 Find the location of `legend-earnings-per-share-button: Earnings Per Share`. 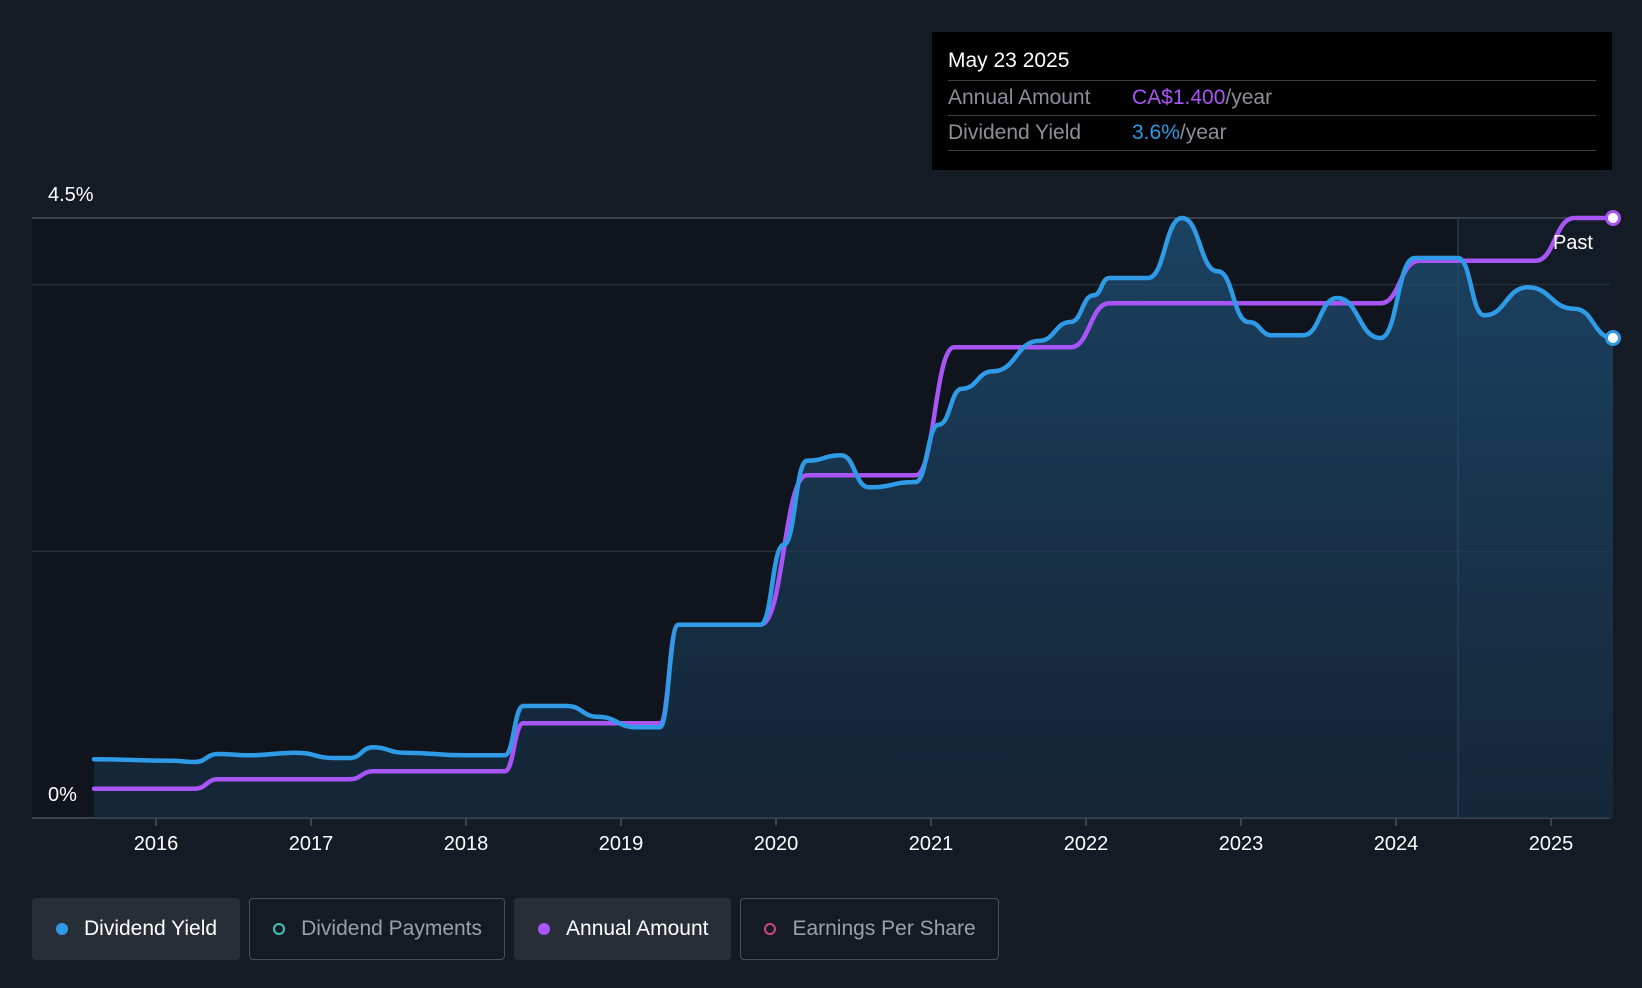

legend-earnings-per-share-button: Earnings Per Share is located at coordinates (869, 929).